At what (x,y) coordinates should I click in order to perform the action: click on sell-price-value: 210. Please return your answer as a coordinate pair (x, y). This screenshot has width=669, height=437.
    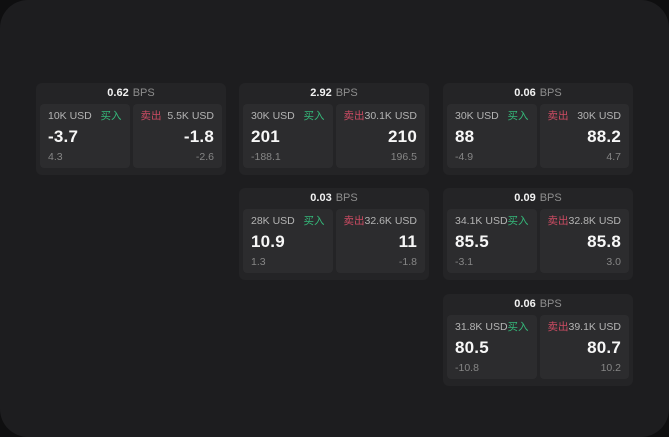
    Looking at the image, I should click on (402, 136).